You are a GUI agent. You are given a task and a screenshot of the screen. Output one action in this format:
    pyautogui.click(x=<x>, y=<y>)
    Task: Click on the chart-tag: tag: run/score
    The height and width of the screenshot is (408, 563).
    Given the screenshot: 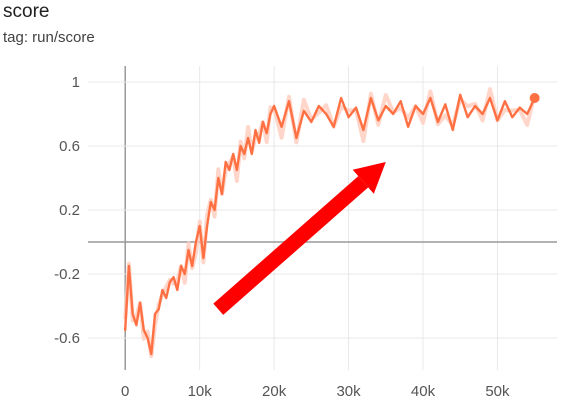 What is the action you would take?
    pyautogui.click(x=49, y=37)
    